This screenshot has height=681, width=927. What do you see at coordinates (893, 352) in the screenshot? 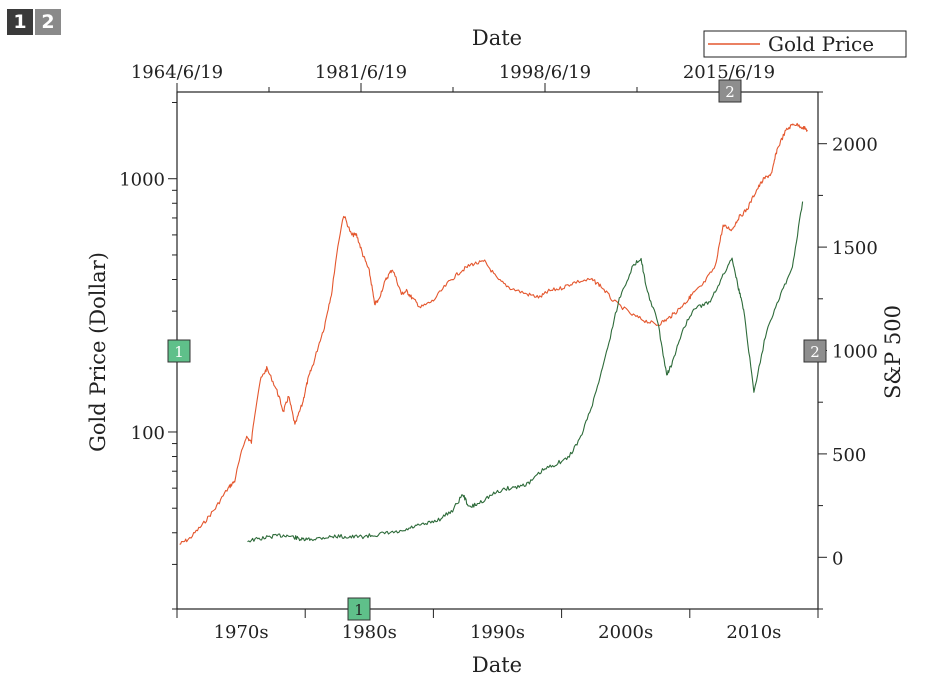
I see `y-right-axis-label: S&P 500` at bounding box center [893, 352].